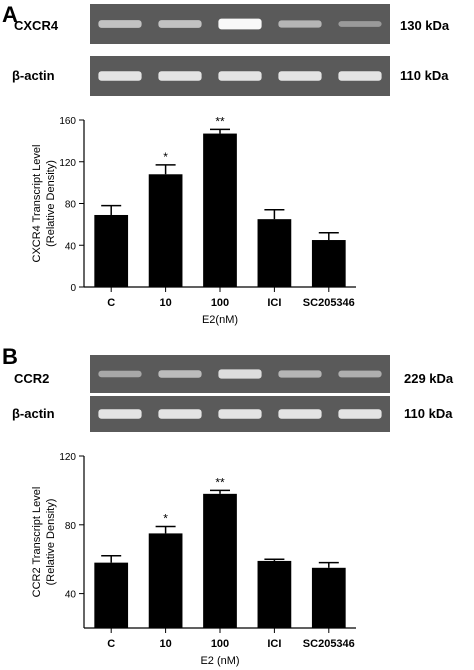 This screenshot has width=474, height=670. I want to click on blot-label-ccr2: CCR2, so click(31, 378).